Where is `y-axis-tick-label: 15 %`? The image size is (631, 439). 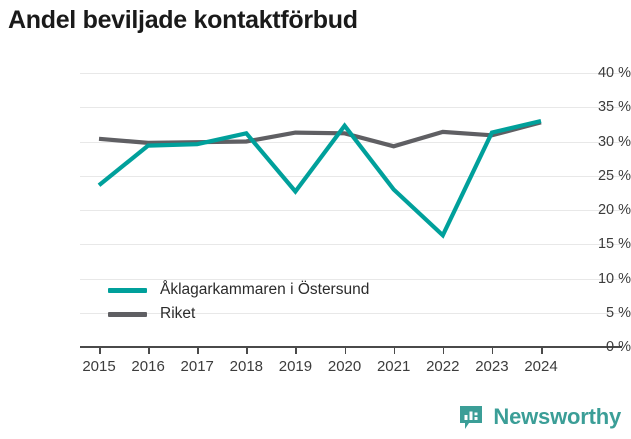
y-axis-tick-label: 15 % is located at coordinates (614, 244).